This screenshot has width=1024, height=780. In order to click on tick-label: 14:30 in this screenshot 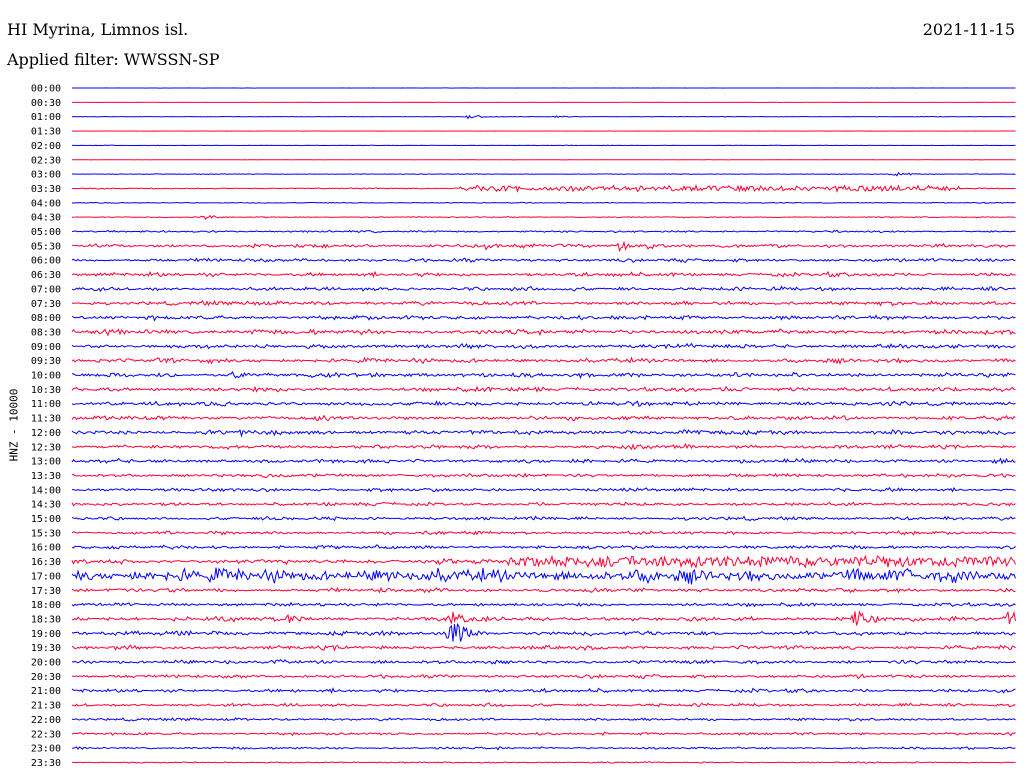, I will do `click(46, 505)`.